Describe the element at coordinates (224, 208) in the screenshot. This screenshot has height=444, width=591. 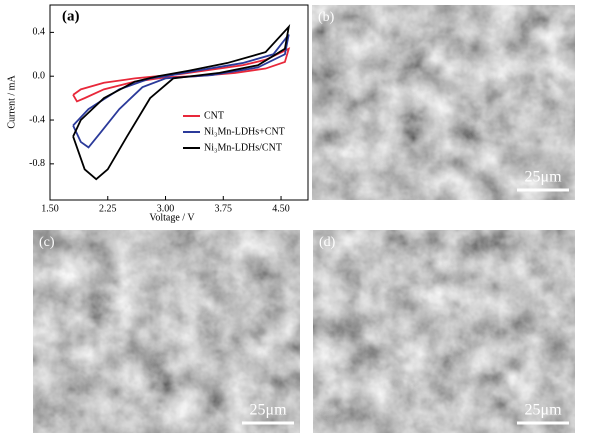
I see `x-tick-label: 3.75` at that location.